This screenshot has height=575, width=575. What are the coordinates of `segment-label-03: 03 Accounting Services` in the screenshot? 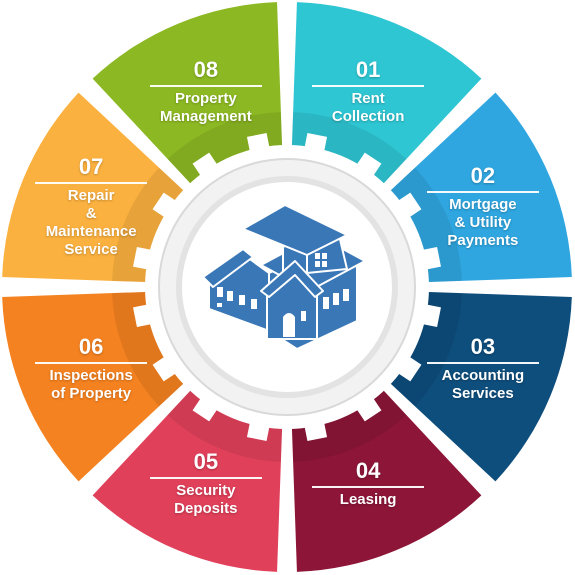 It's located at (483, 369).